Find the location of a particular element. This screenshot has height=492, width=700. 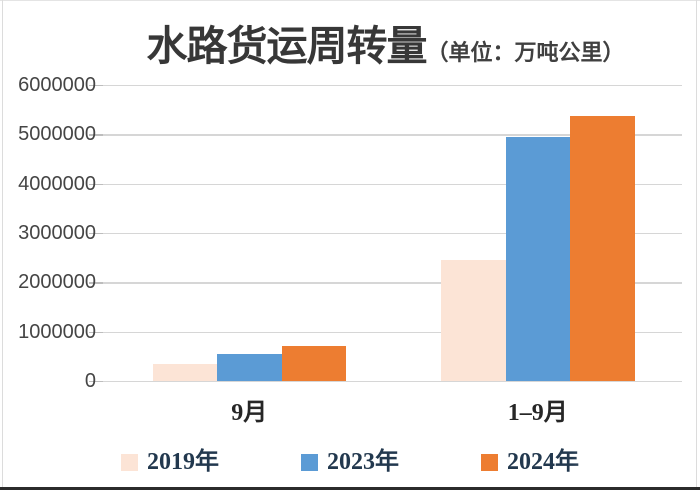

legend-item: 2023年 is located at coordinates (350, 462).